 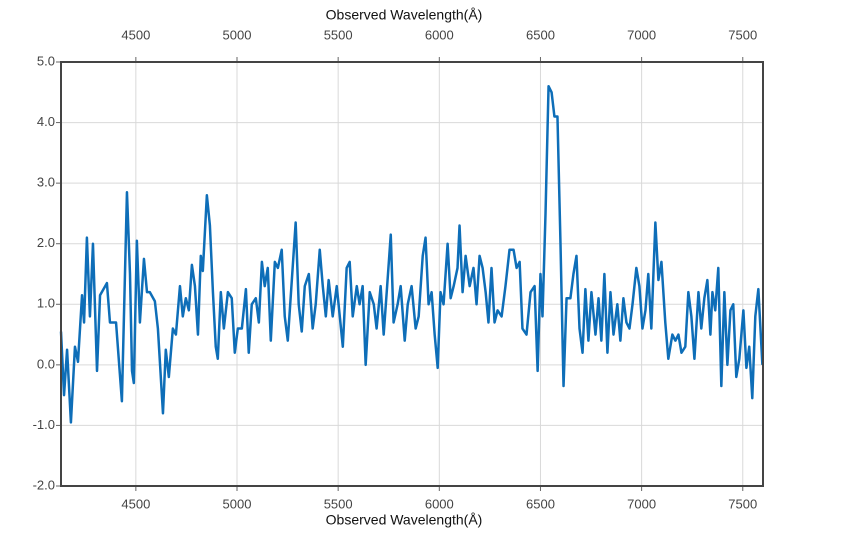 I want to click on y-tick-label: -2.0, so click(x=44, y=484).